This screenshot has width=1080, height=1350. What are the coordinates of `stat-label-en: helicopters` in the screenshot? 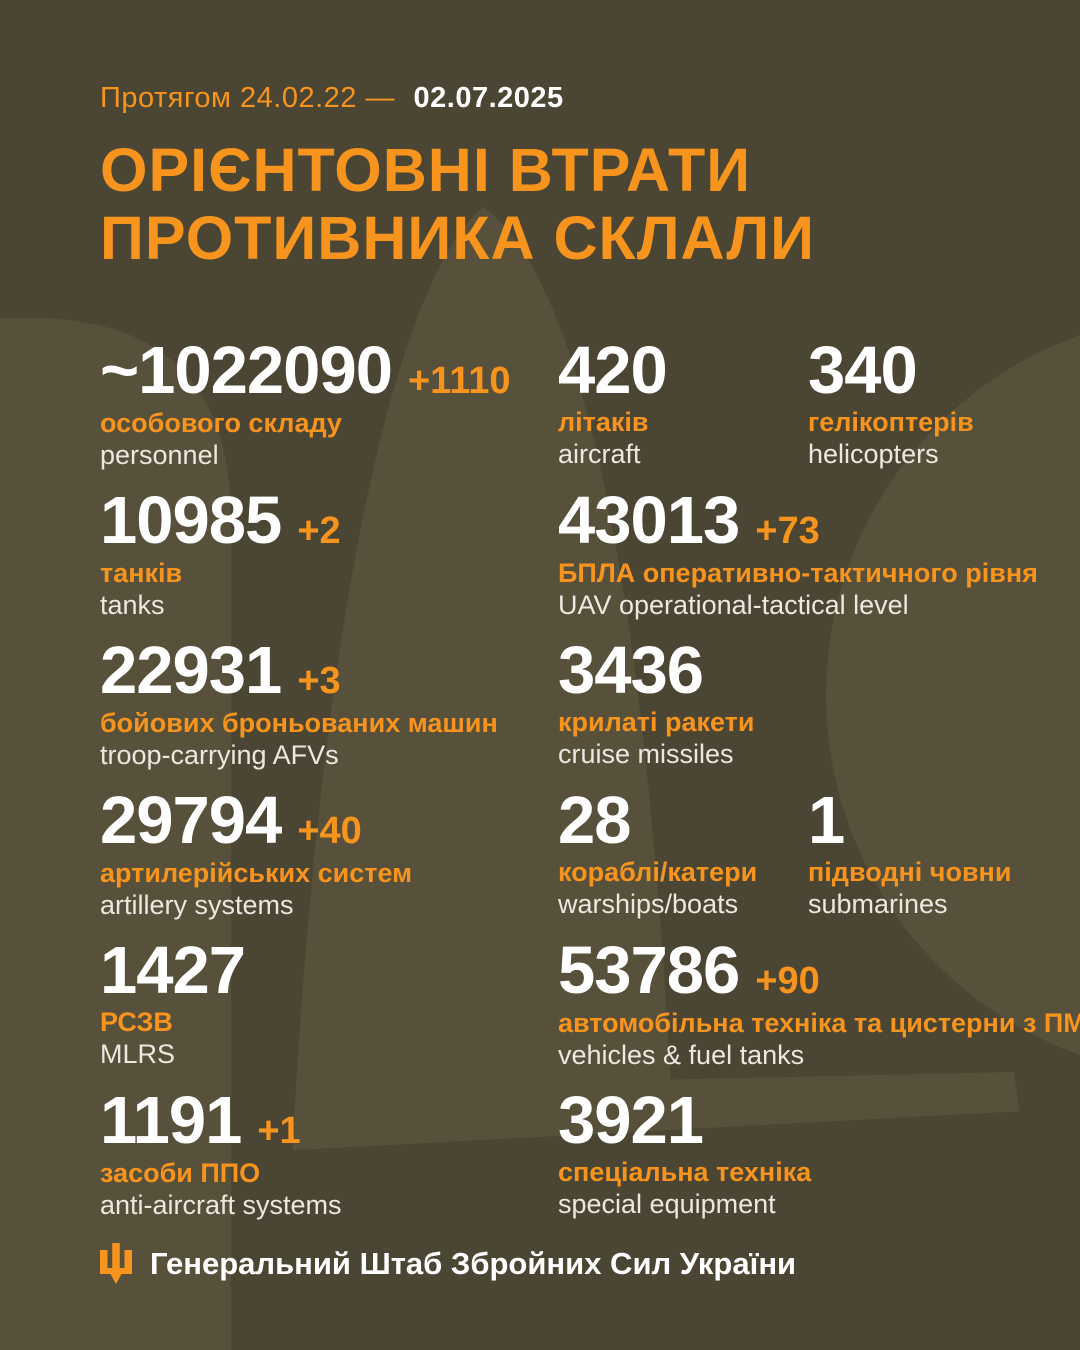 It's located at (873, 454).